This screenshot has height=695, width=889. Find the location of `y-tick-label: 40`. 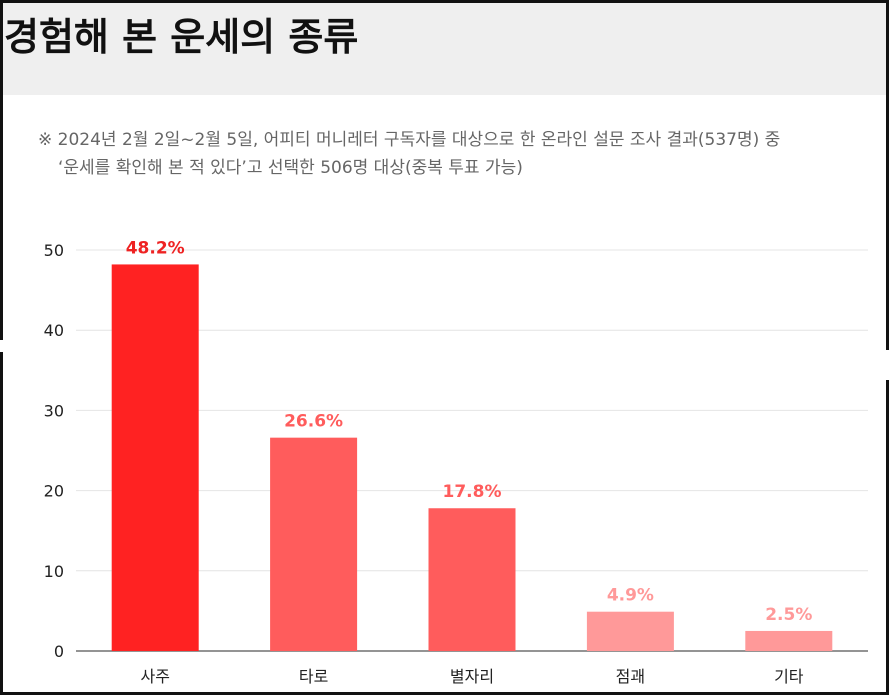

y-tick-label: 40 is located at coordinates (54, 330).